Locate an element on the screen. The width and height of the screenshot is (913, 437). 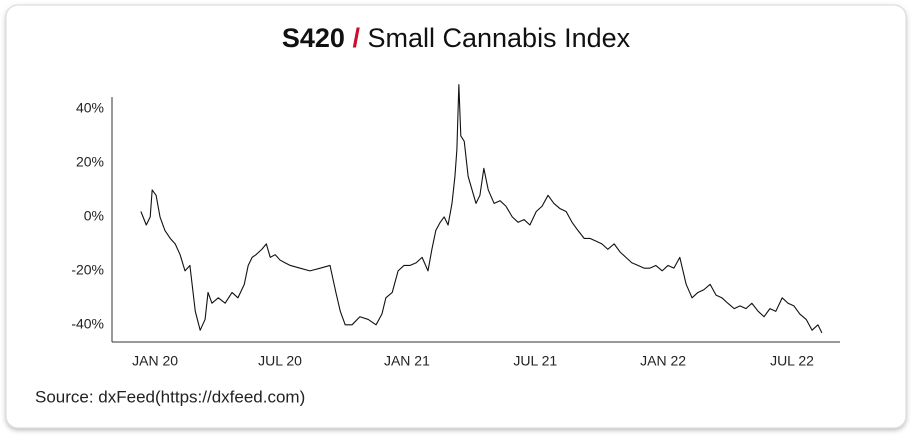
x-tick-label: JAN 21 is located at coordinates (407, 361).